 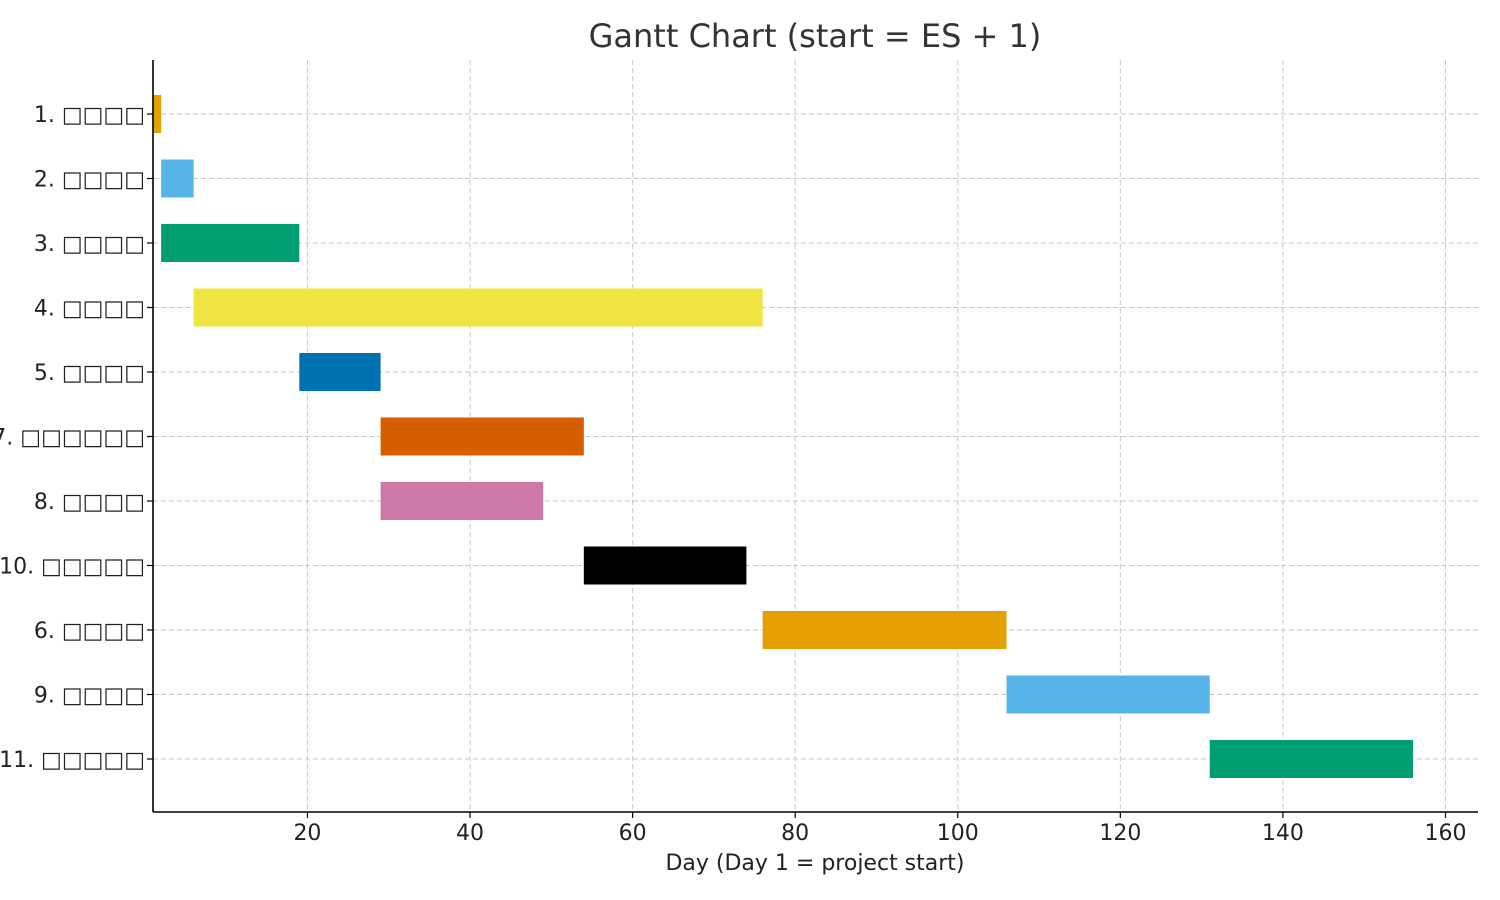 What do you see at coordinates (1445, 833) in the screenshot?
I see `x-tick-label: 160` at bounding box center [1445, 833].